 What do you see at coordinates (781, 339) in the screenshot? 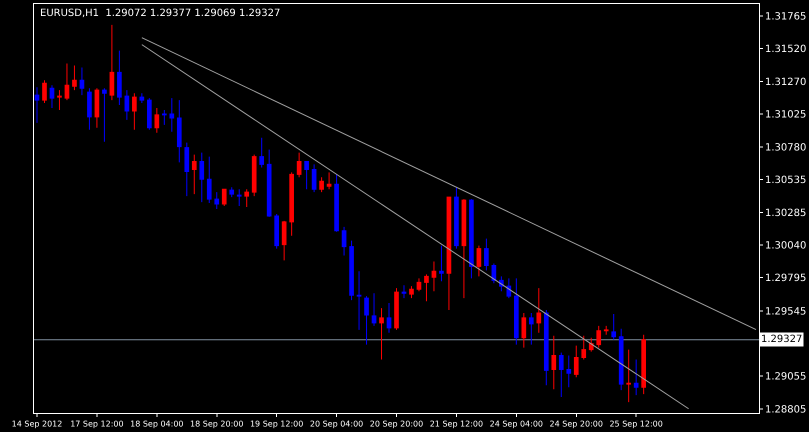
I see `ref-line-label: 1.29327` at bounding box center [781, 339].